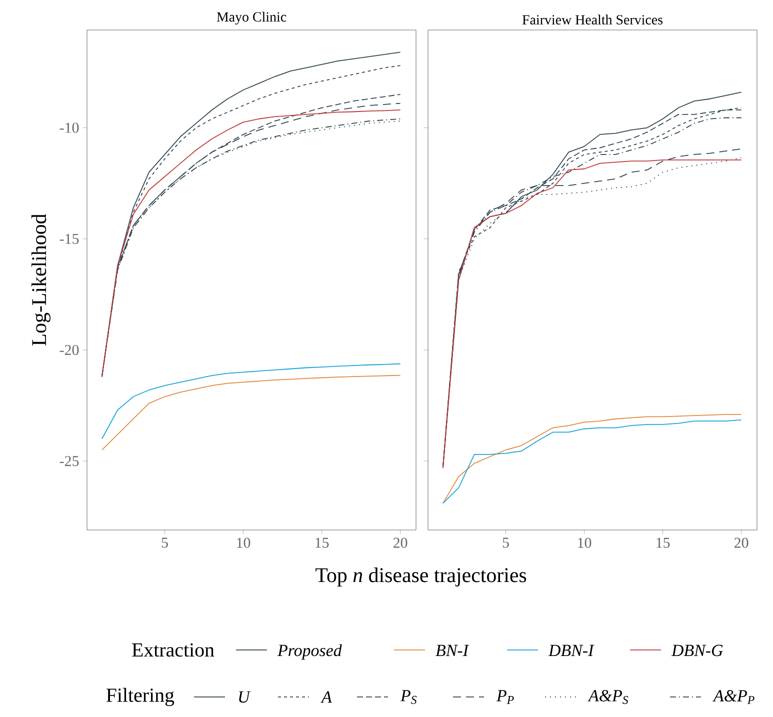 This screenshot has width=773, height=717. What do you see at coordinates (326, 697) in the screenshot?
I see `text: A` at bounding box center [326, 697].